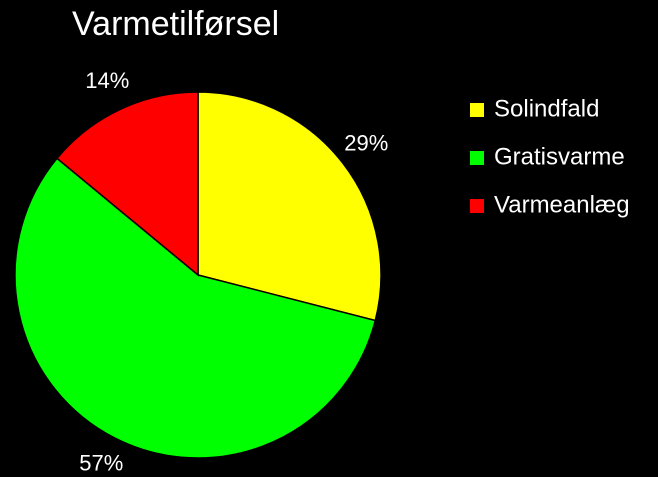 The width and height of the screenshot is (658, 477). Describe the element at coordinates (175, 24) in the screenshot. I see `chart-title: Varmetilførsel` at that location.